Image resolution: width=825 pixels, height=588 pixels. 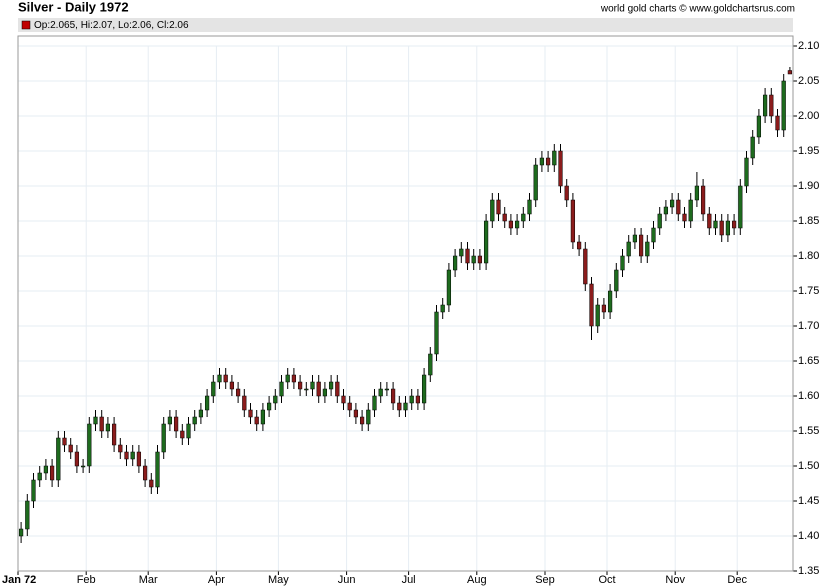 What do you see at coordinates (808, 291) in the screenshot?
I see `y-tick-label: 1.75` at bounding box center [808, 291].